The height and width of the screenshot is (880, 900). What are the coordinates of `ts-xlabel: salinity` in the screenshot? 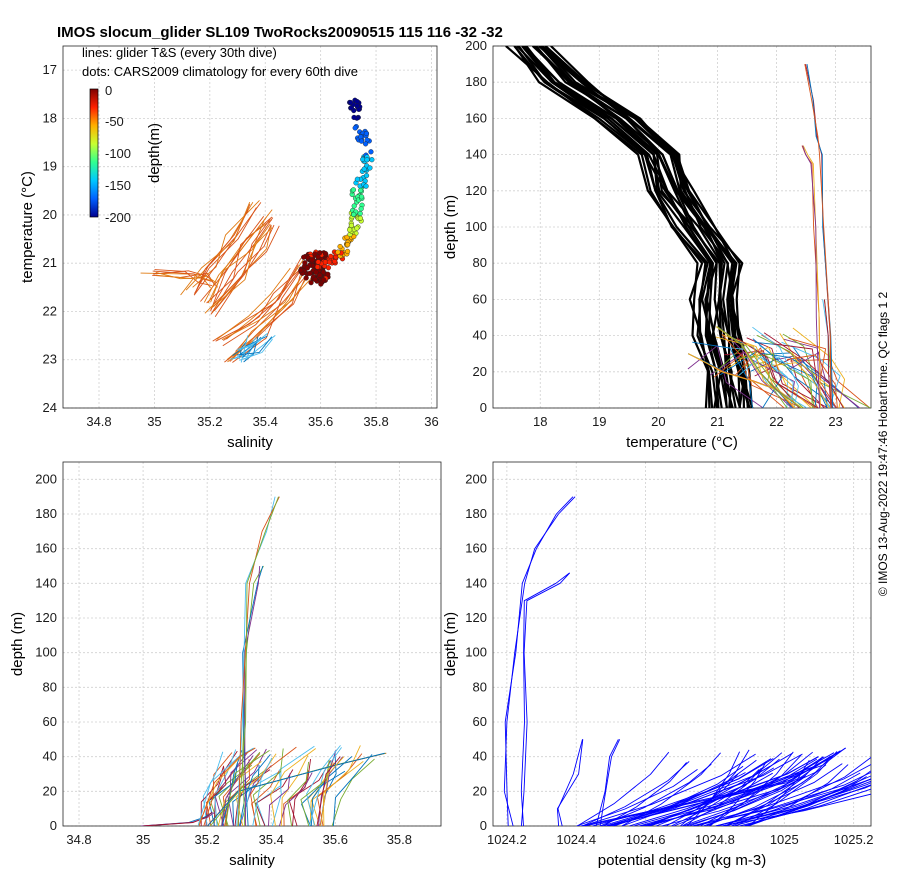 It's located at (250, 442).